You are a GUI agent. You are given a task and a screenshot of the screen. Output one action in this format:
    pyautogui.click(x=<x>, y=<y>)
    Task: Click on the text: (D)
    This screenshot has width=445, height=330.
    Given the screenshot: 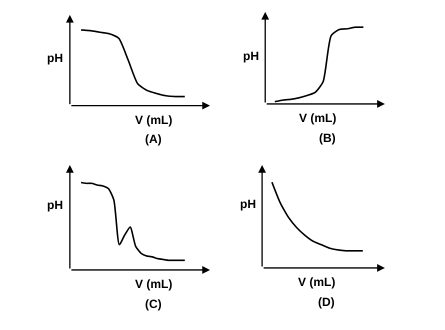 What is the action you would take?
    pyautogui.click(x=326, y=302)
    